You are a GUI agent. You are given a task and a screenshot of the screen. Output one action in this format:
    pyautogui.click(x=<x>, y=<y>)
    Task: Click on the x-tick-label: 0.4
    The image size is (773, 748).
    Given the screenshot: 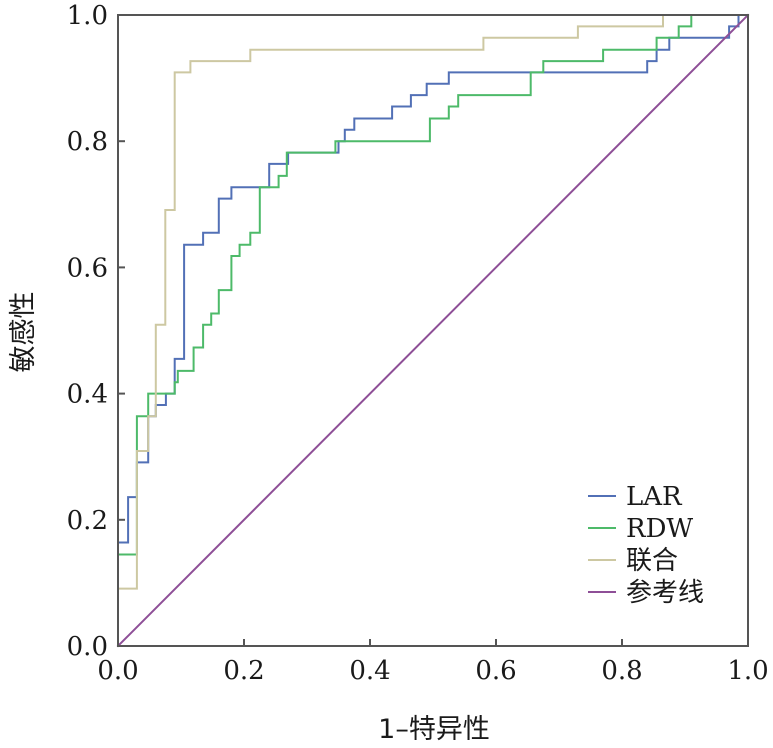 What is the action you would take?
    pyautogui.click(x=369, y=671)
    